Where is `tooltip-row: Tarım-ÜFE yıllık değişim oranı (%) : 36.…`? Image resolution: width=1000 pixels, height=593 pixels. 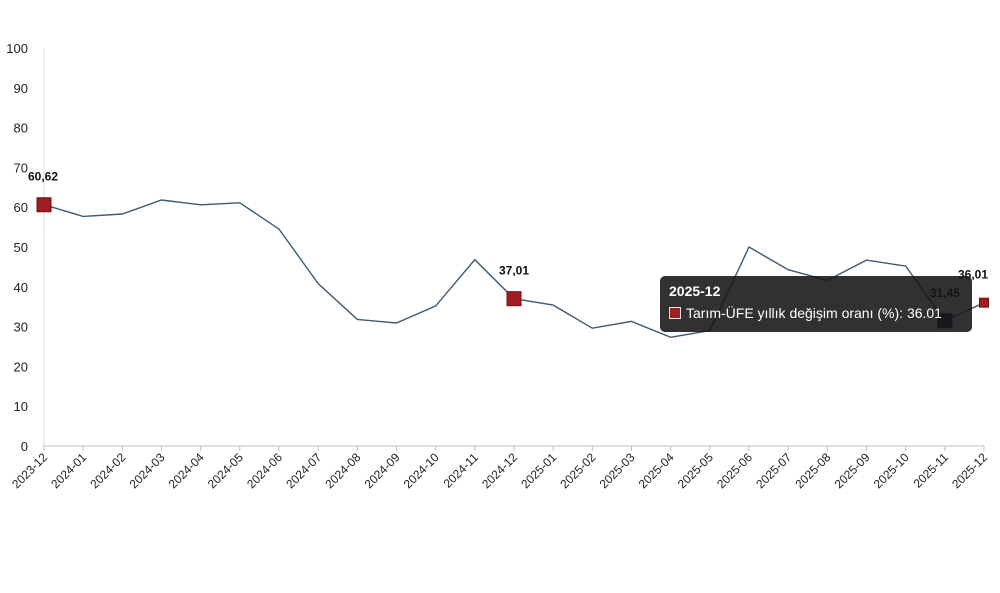 tooltip-row: Tarım-ÜFE yıllık değişim oranı (%) : 36.… is located at coordinates (816, 313).